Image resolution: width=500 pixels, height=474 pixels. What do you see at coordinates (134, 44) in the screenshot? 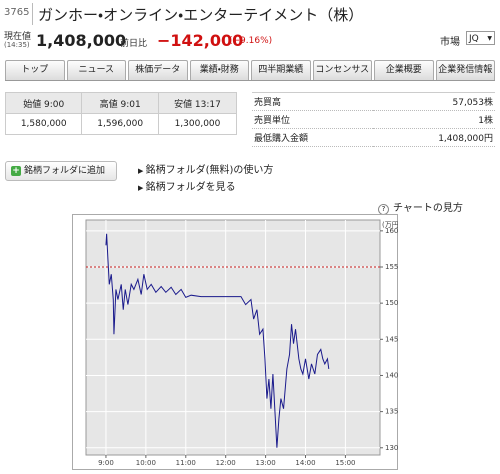
I see `change-label: 前日比` at bounding box center [134, 44].